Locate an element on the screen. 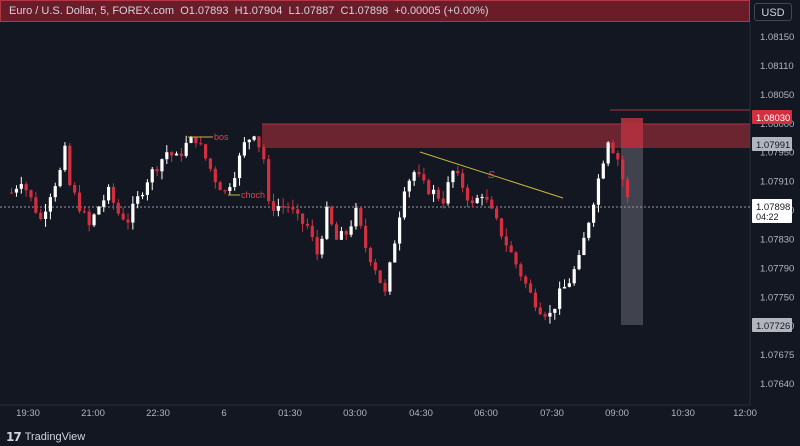 The image size is (800, 446). x-tick-label: 21:00 is located at coordinates (93, 413).